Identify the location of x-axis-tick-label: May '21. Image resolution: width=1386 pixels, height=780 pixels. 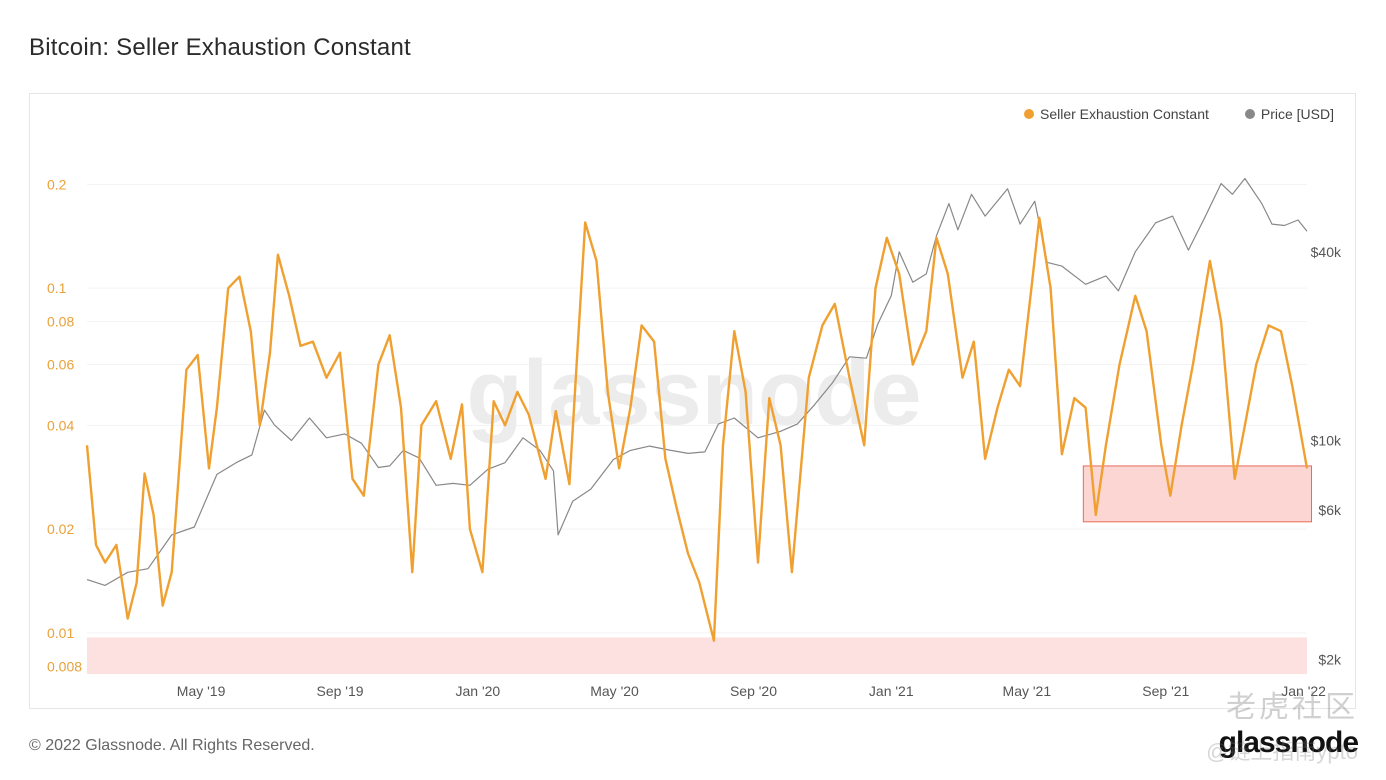
(1027, 691).